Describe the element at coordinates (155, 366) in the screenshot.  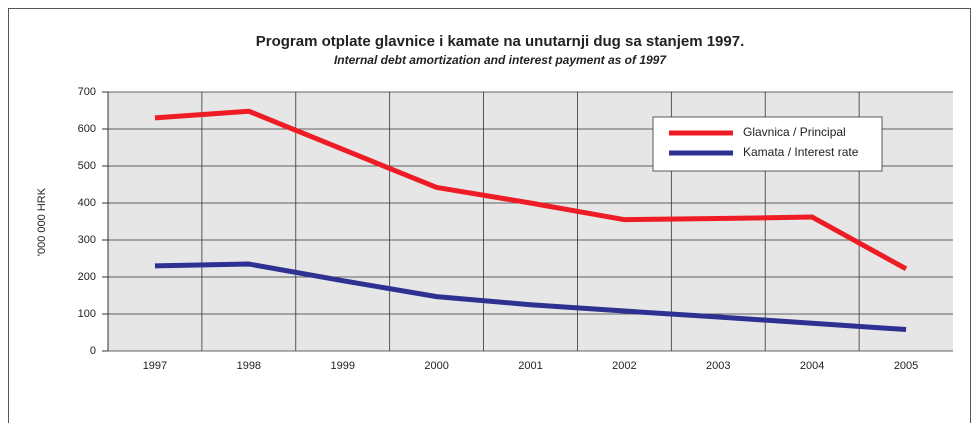
I see `x-tick-label: 1997` at that location.